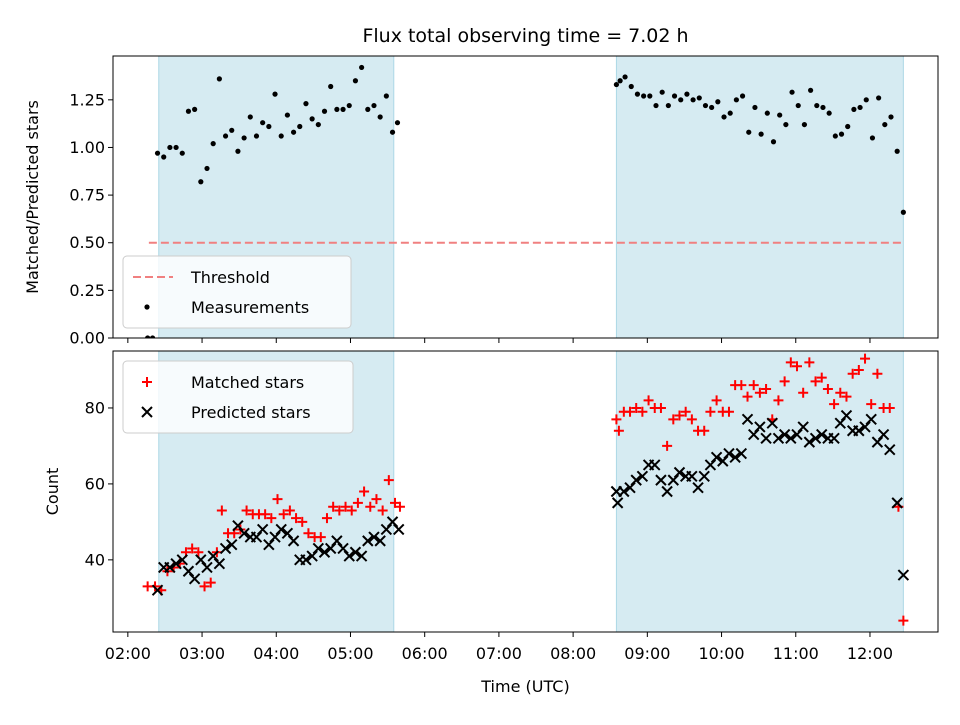 The width and height of the screenshot is (960, 725). I want to click on y-tick-label: 0.50, so click(87, 242).